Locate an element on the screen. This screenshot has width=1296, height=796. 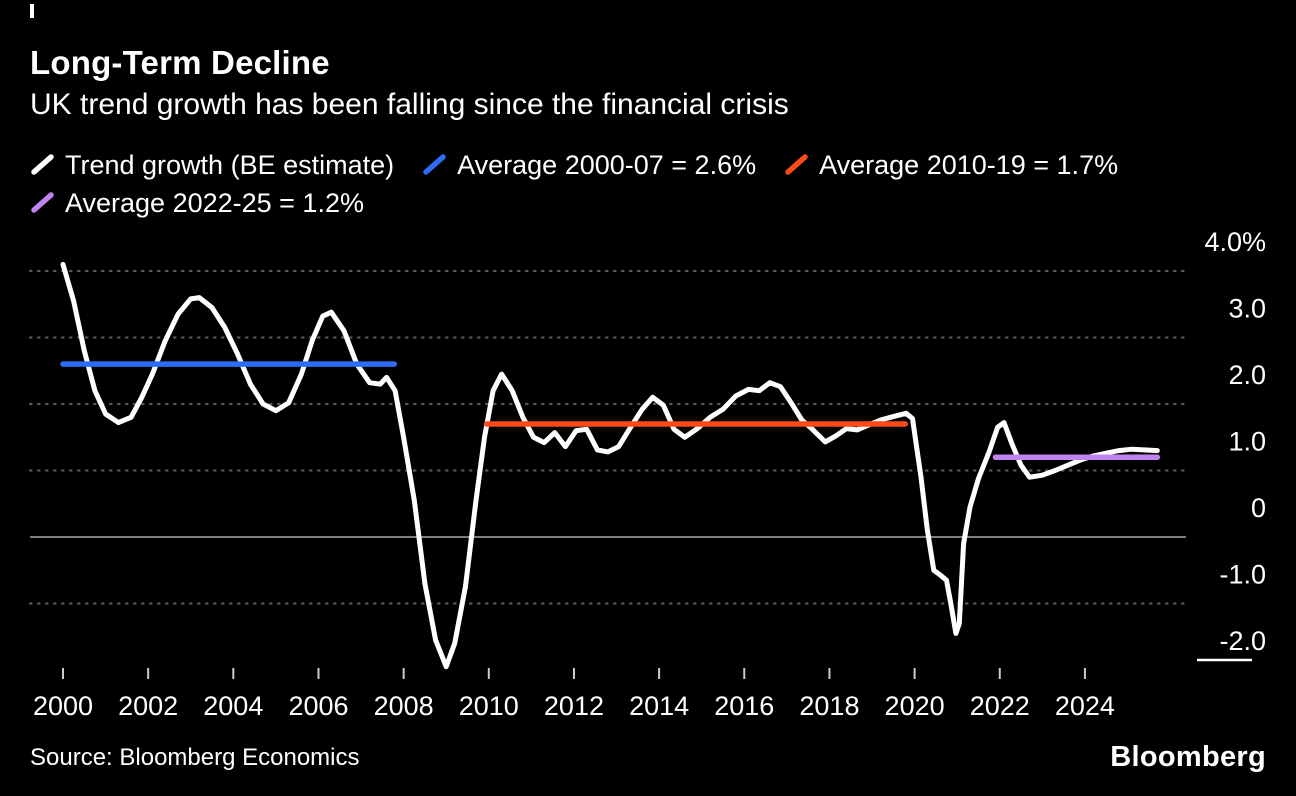
x-axis-label: 2018 is located at coordinates (829, 706).